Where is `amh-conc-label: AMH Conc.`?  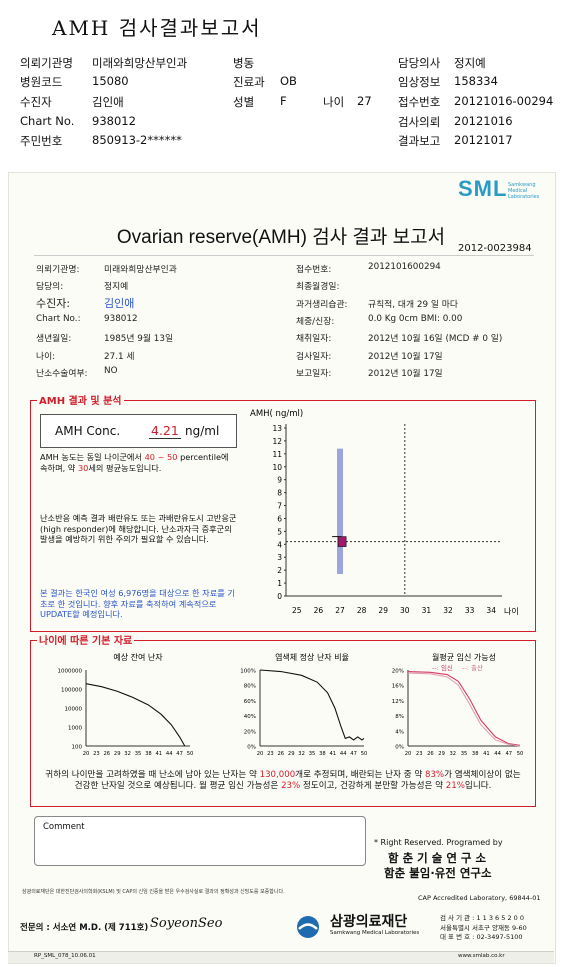 amh-conc-label: AMH Conc. is located at coordinates (88, 431).